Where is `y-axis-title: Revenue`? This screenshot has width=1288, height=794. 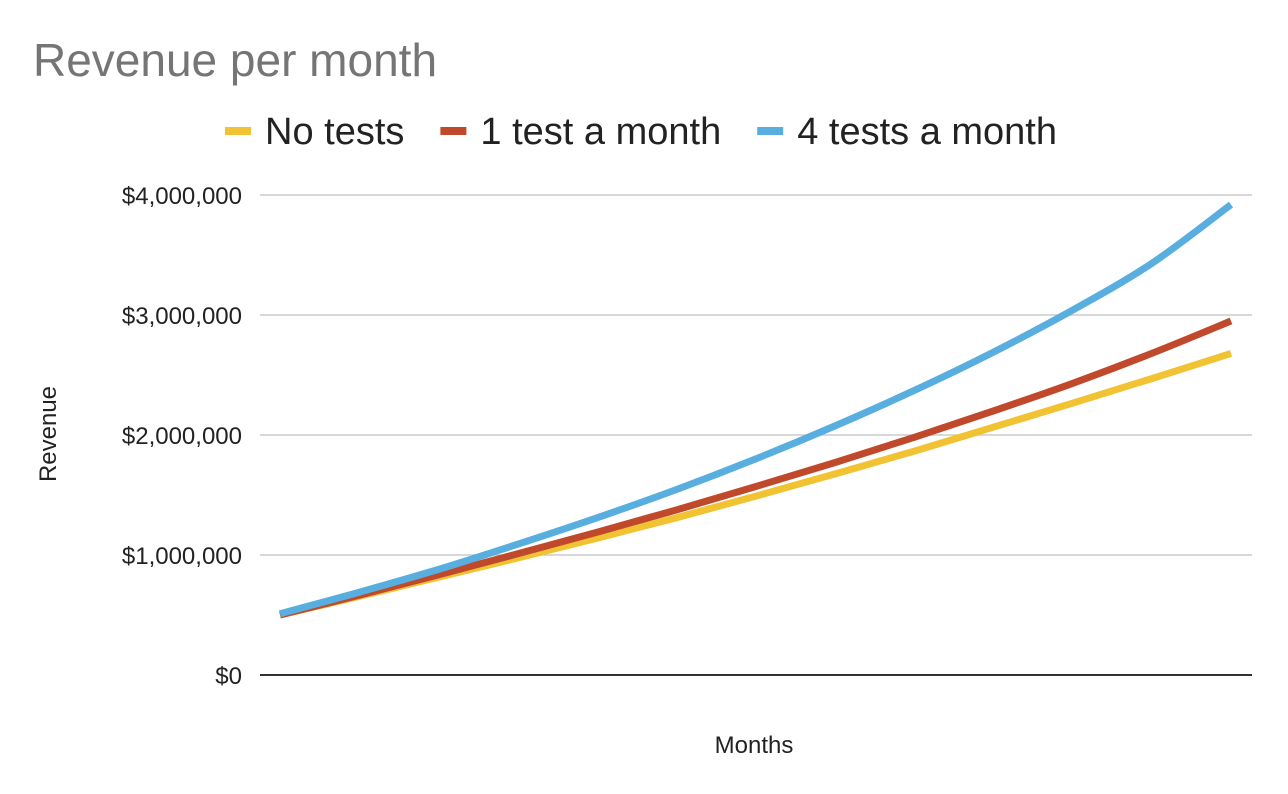
y-axis-title: Revenue is located at coordinates (48, 434).